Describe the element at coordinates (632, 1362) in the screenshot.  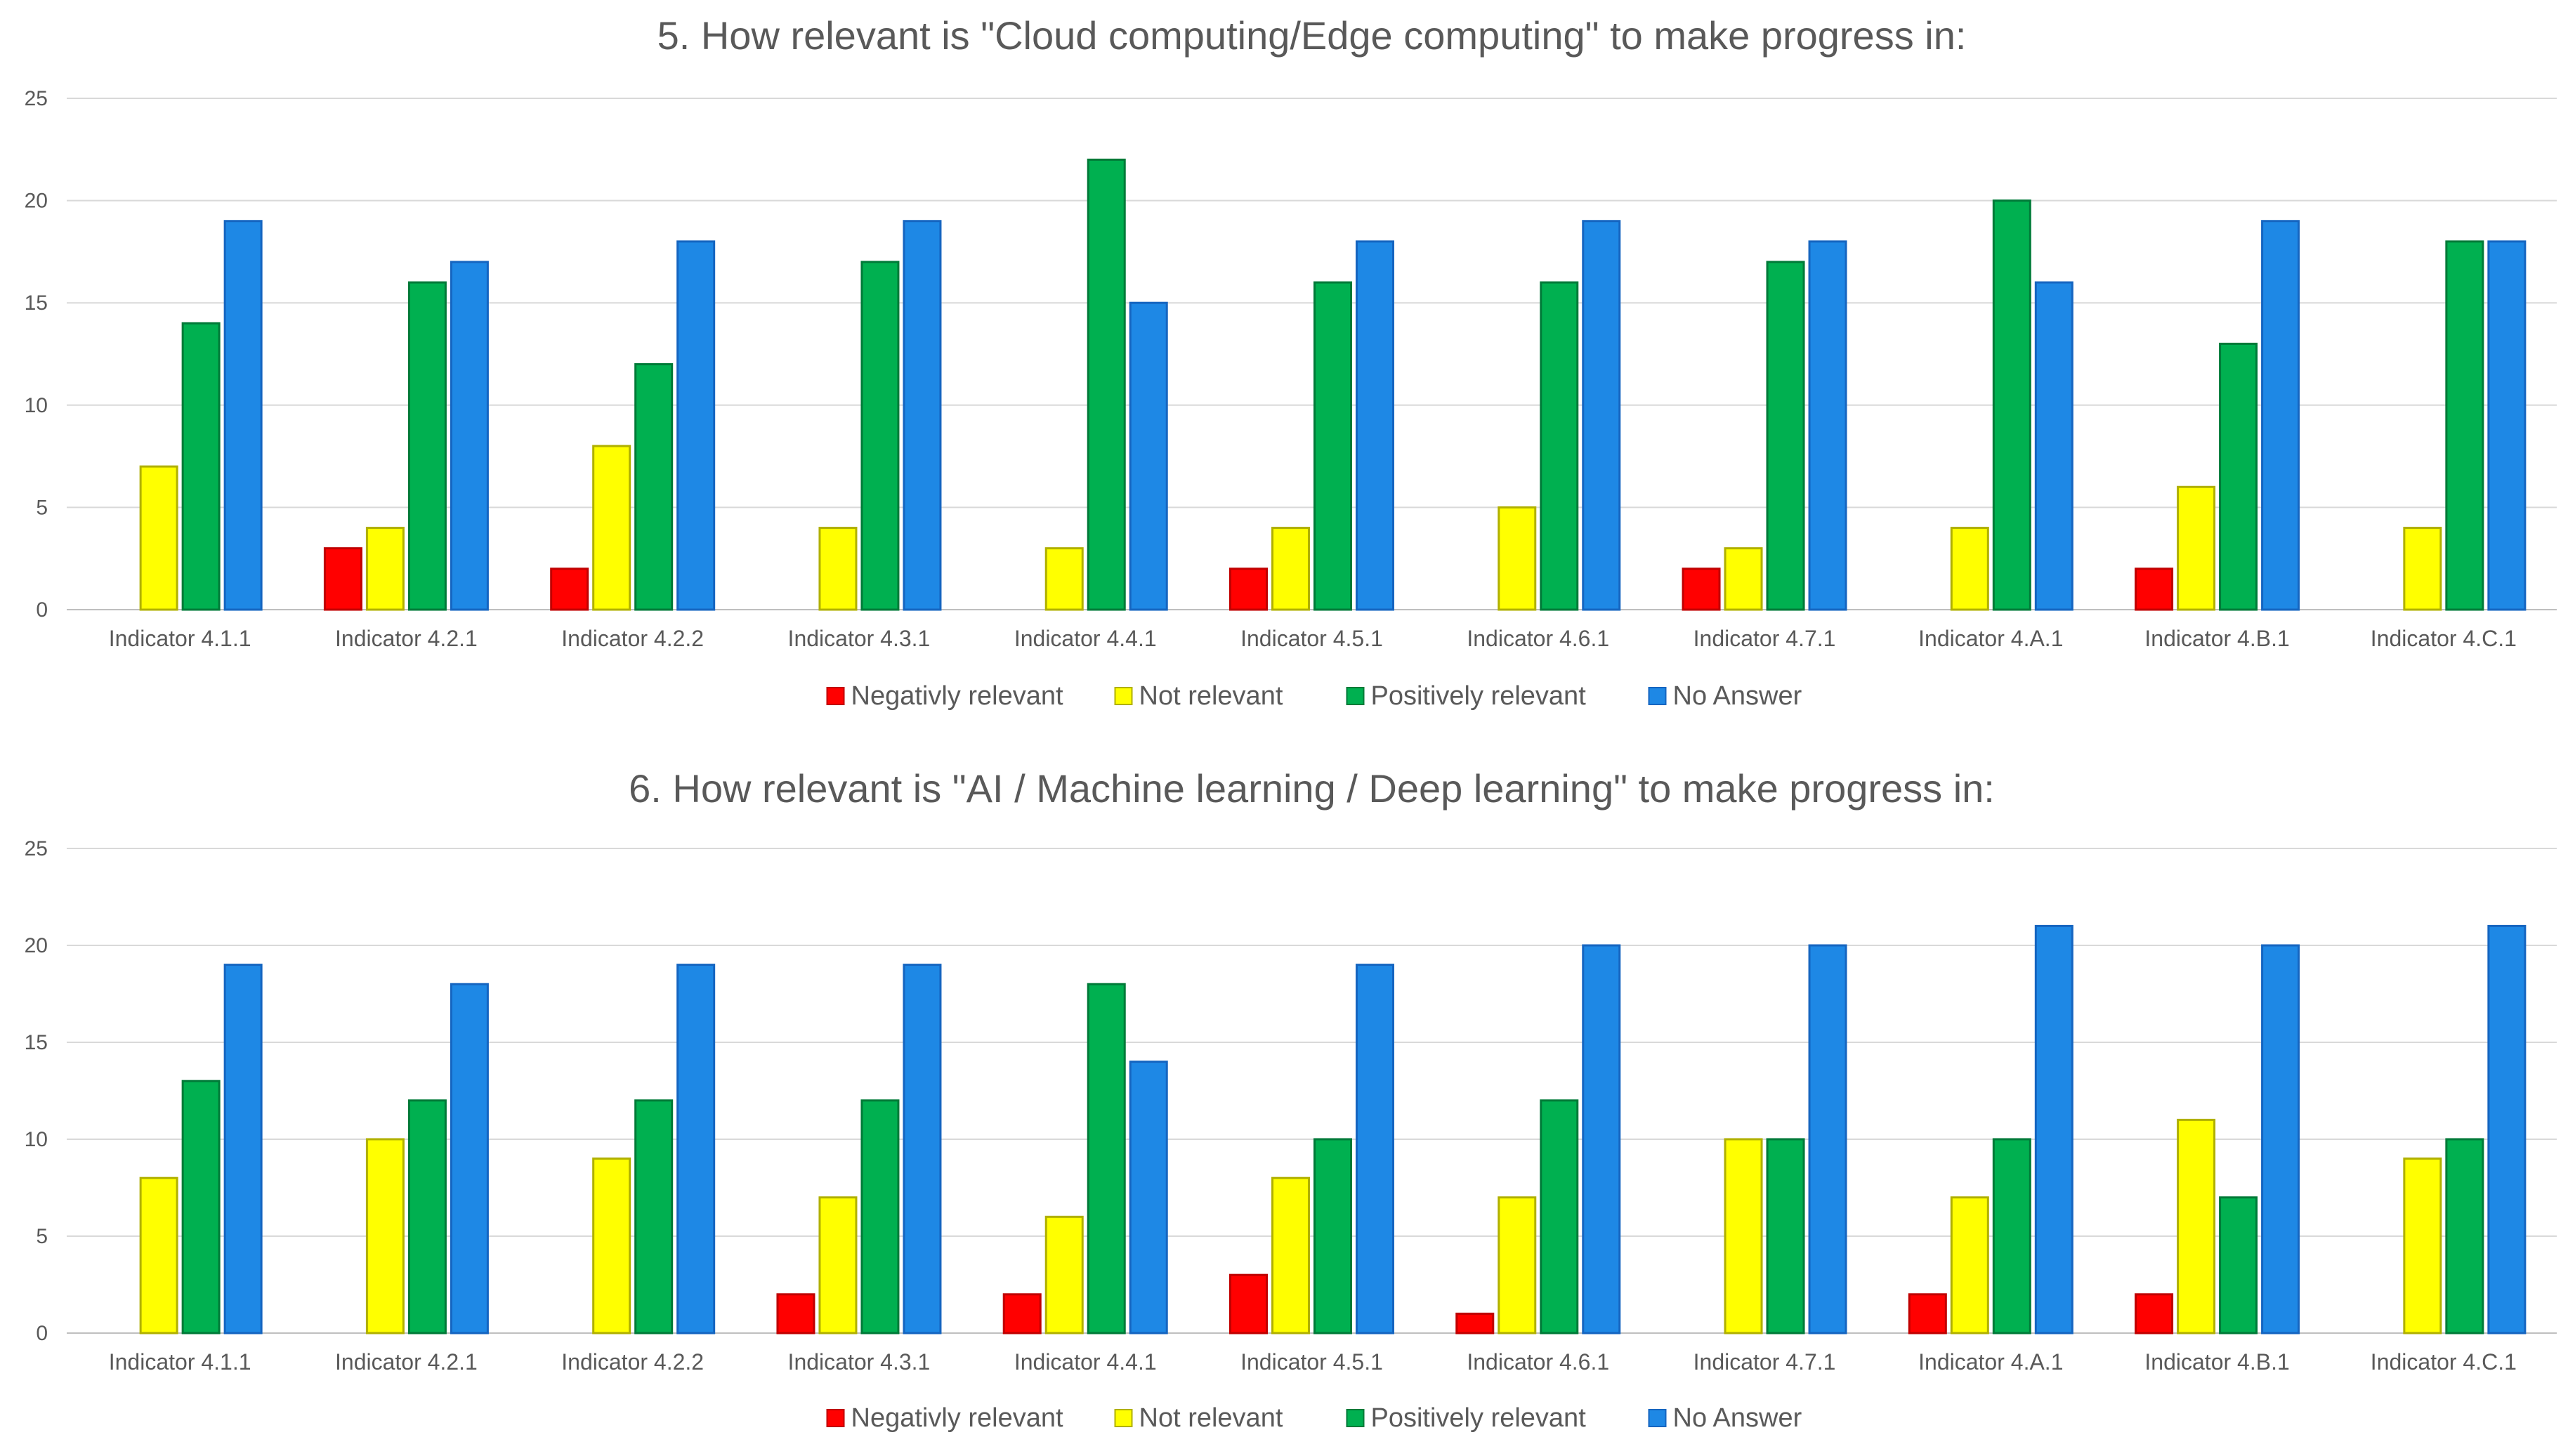
I see `x-tick-label: Indicator 4.2.2` at that location.